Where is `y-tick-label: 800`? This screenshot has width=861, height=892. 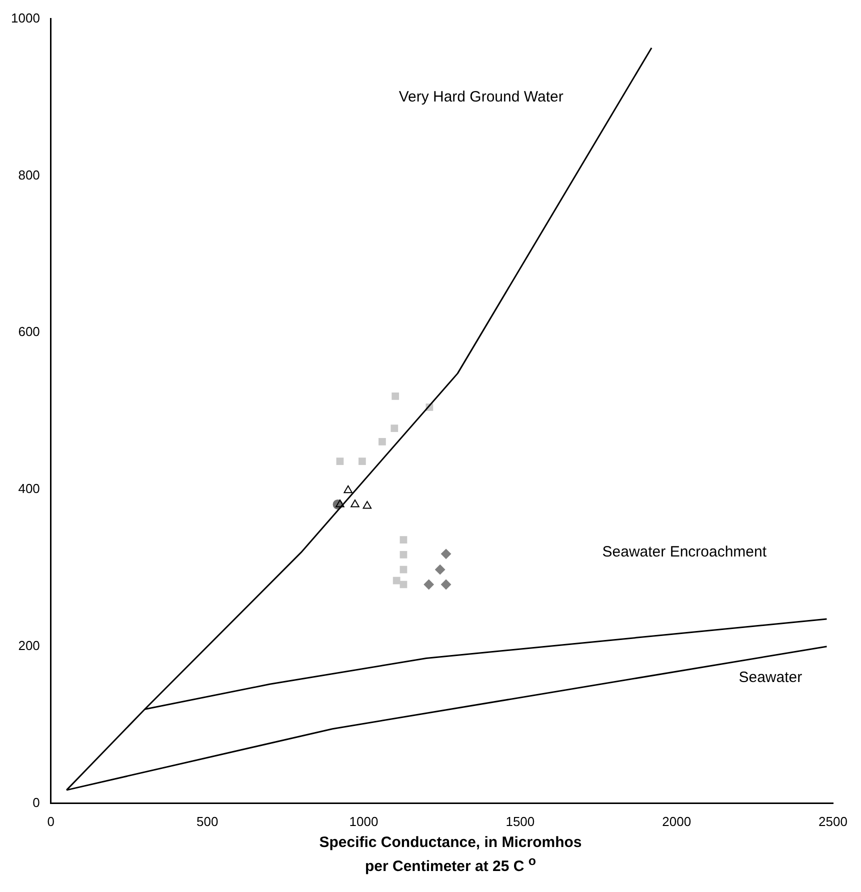 y-tick-label: 800 is located at coordinates (29, 174).